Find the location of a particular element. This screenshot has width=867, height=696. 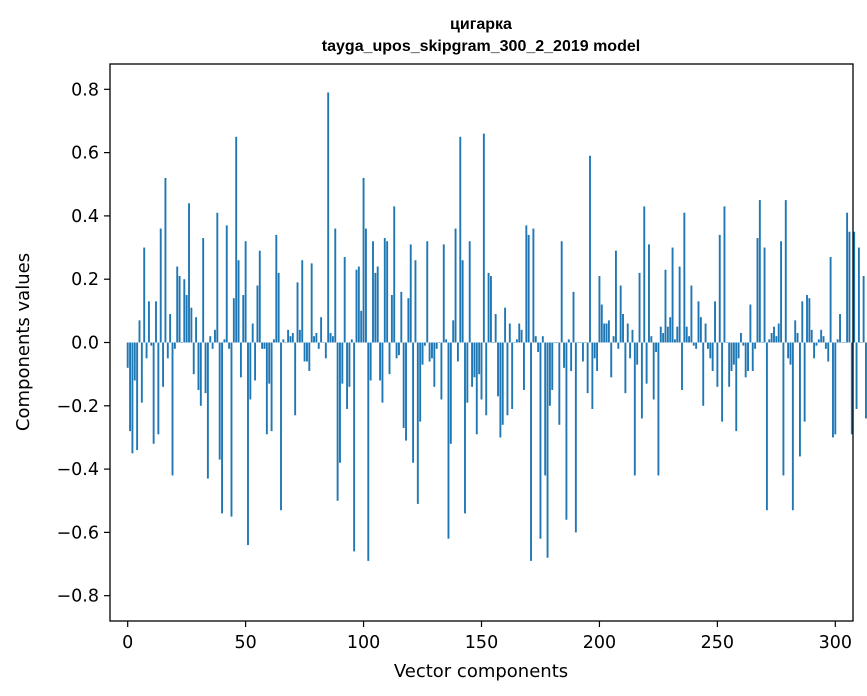

y-tick-label: 0.0 is located at coordinates (85, 344).